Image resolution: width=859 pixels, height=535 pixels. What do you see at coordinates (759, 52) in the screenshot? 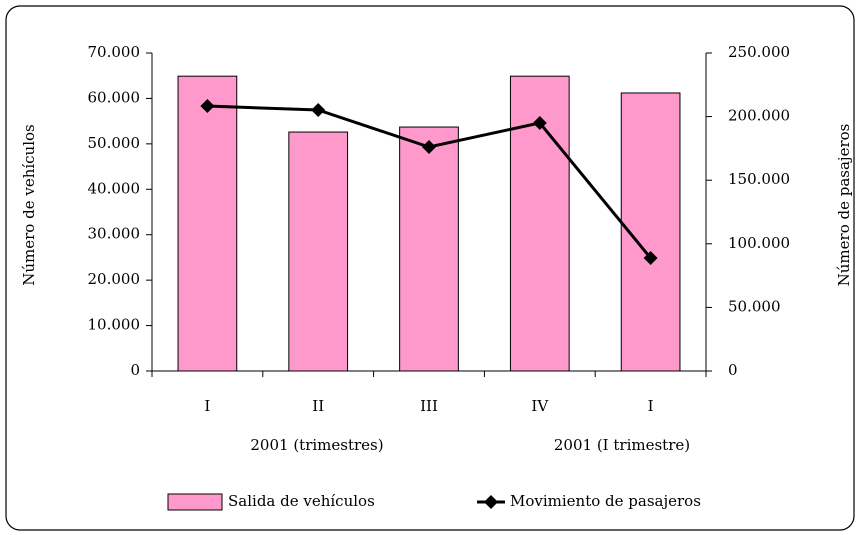
I see `y2-tick-label: 250.000` at bounding box center [759, 52].